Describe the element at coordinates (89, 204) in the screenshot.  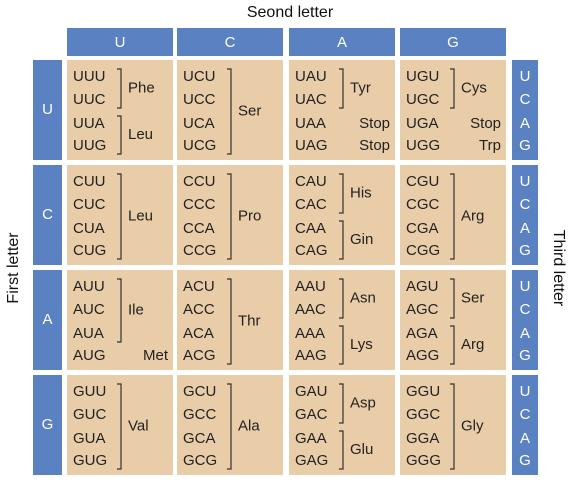
I see `codon: CUC` at that location.